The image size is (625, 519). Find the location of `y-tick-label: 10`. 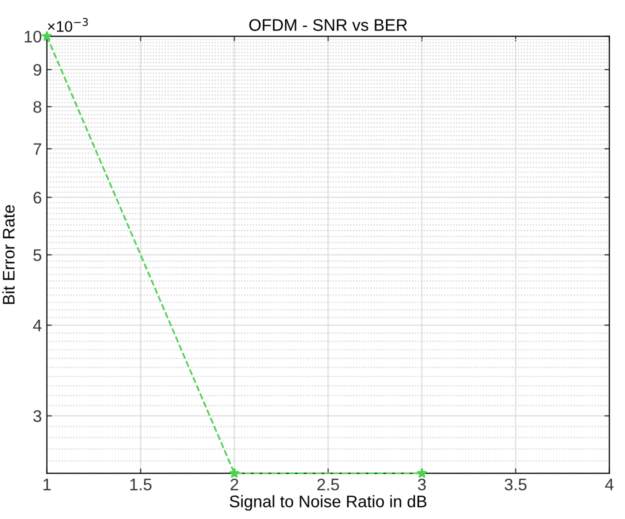

y-tick-label: 10 is located at coordinates (33, 36).